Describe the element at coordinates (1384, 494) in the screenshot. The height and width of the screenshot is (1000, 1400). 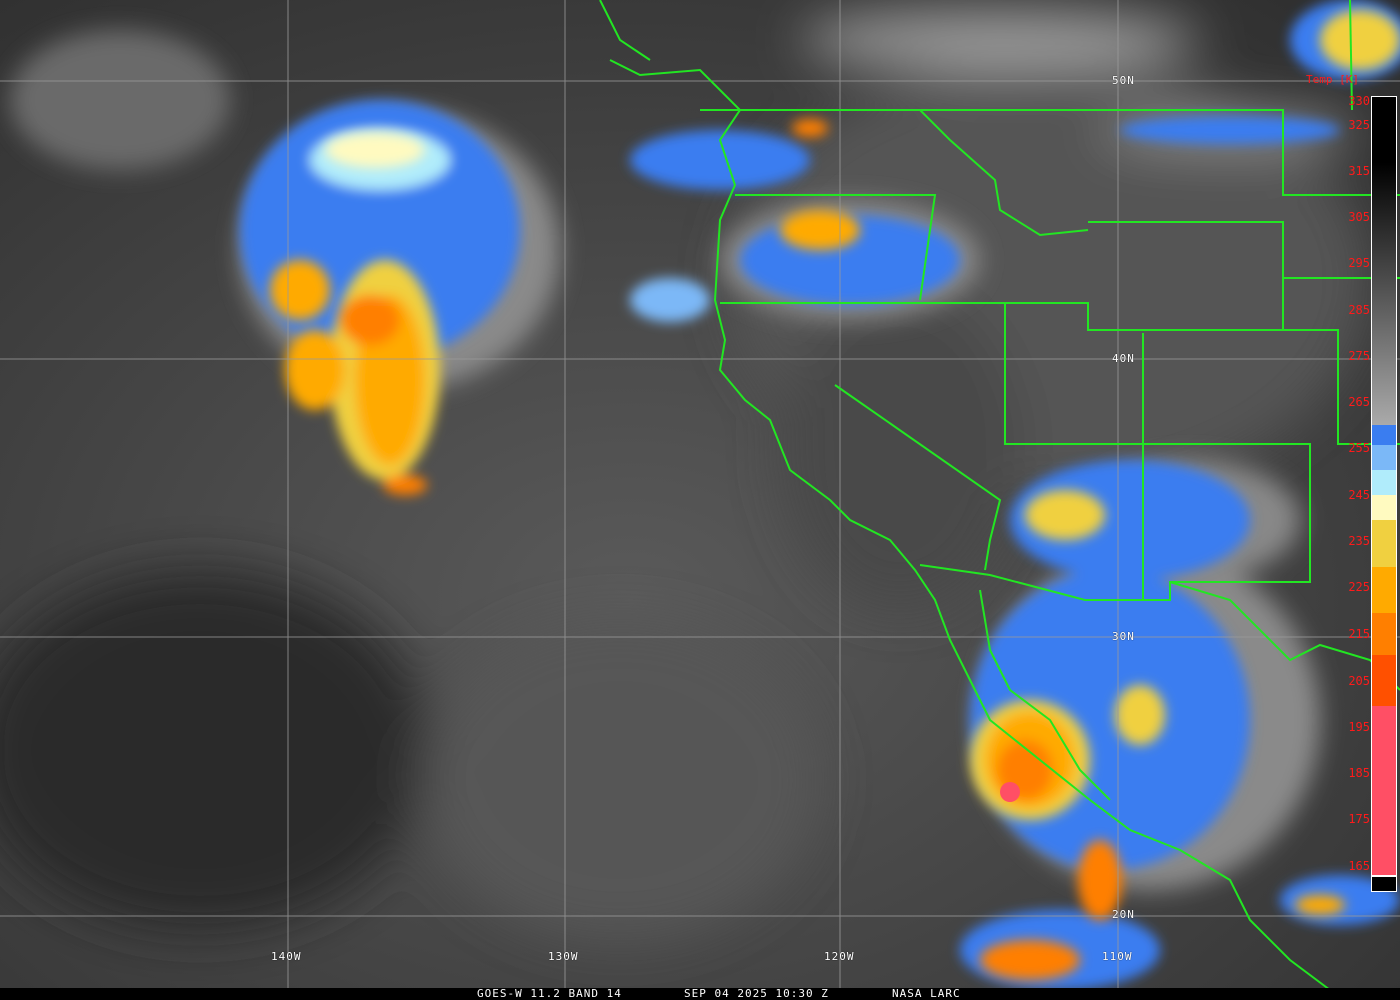
I see `temperature-colorbar` at that location.